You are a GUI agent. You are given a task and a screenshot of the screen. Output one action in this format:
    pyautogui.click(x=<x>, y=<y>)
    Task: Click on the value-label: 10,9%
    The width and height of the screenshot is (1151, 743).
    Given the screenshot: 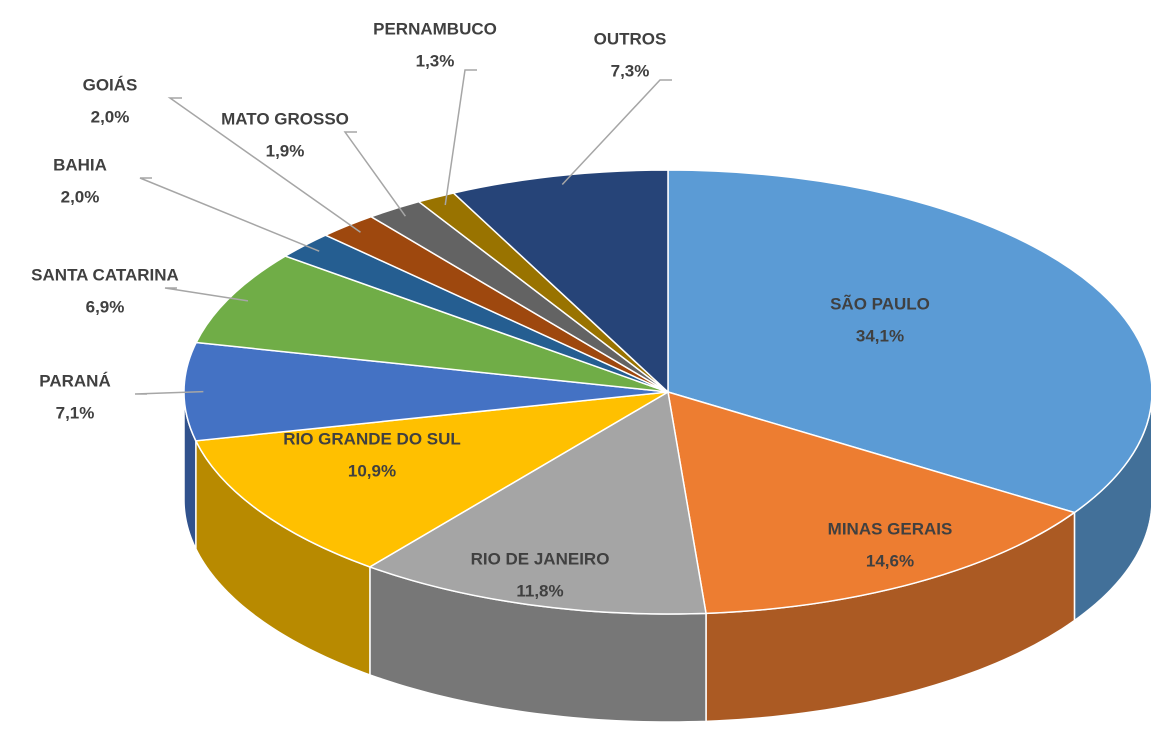 What is the action you would take?
    pyautogui.click(x=372, y=470)
    